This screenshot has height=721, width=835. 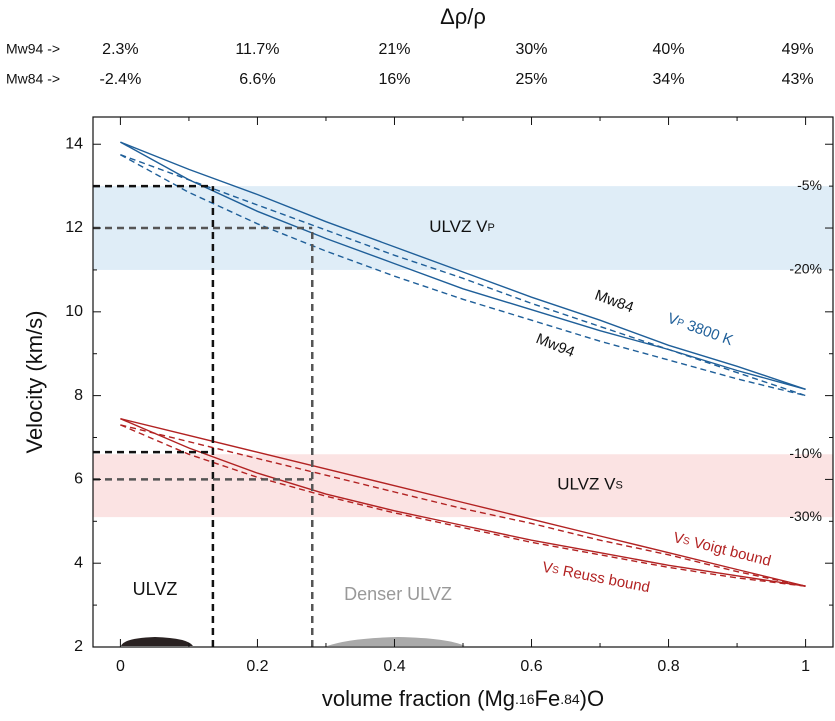 I want to click on annotation: Mw84, so click(x=613, y=302).